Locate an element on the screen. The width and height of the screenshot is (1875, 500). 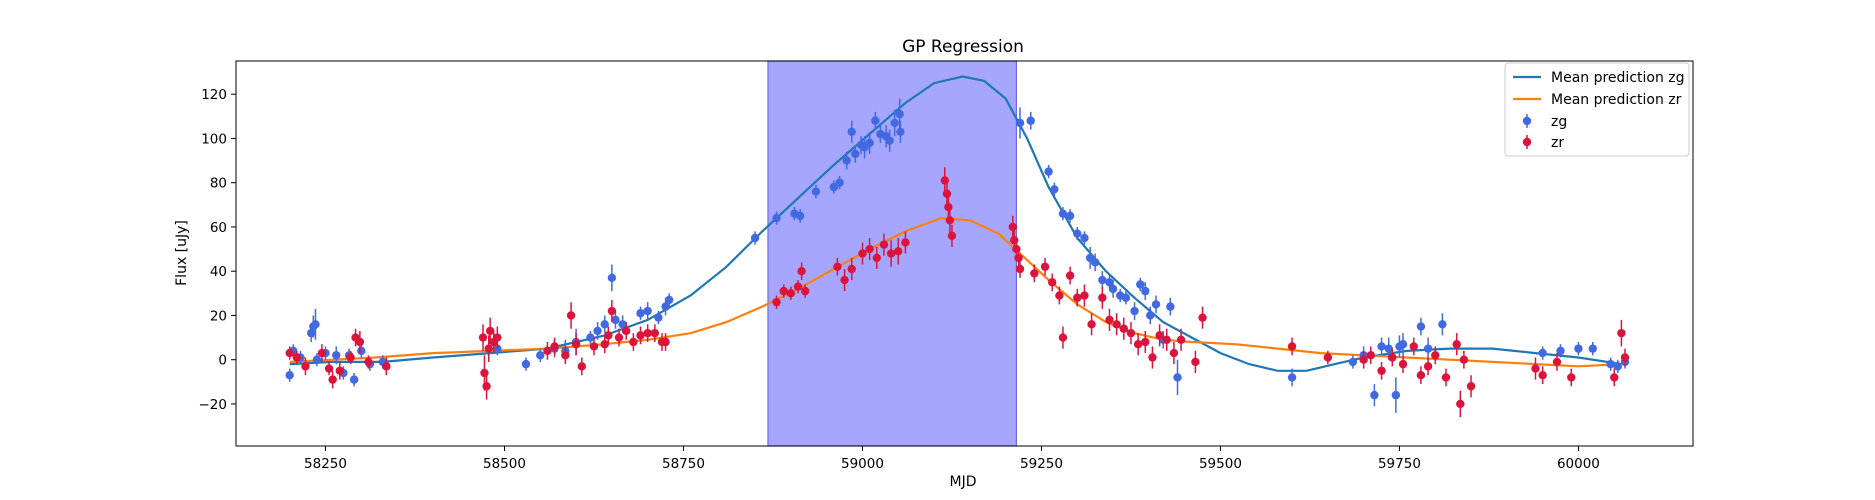
y-tick-label: −20 is located at coordinates (213, 405).